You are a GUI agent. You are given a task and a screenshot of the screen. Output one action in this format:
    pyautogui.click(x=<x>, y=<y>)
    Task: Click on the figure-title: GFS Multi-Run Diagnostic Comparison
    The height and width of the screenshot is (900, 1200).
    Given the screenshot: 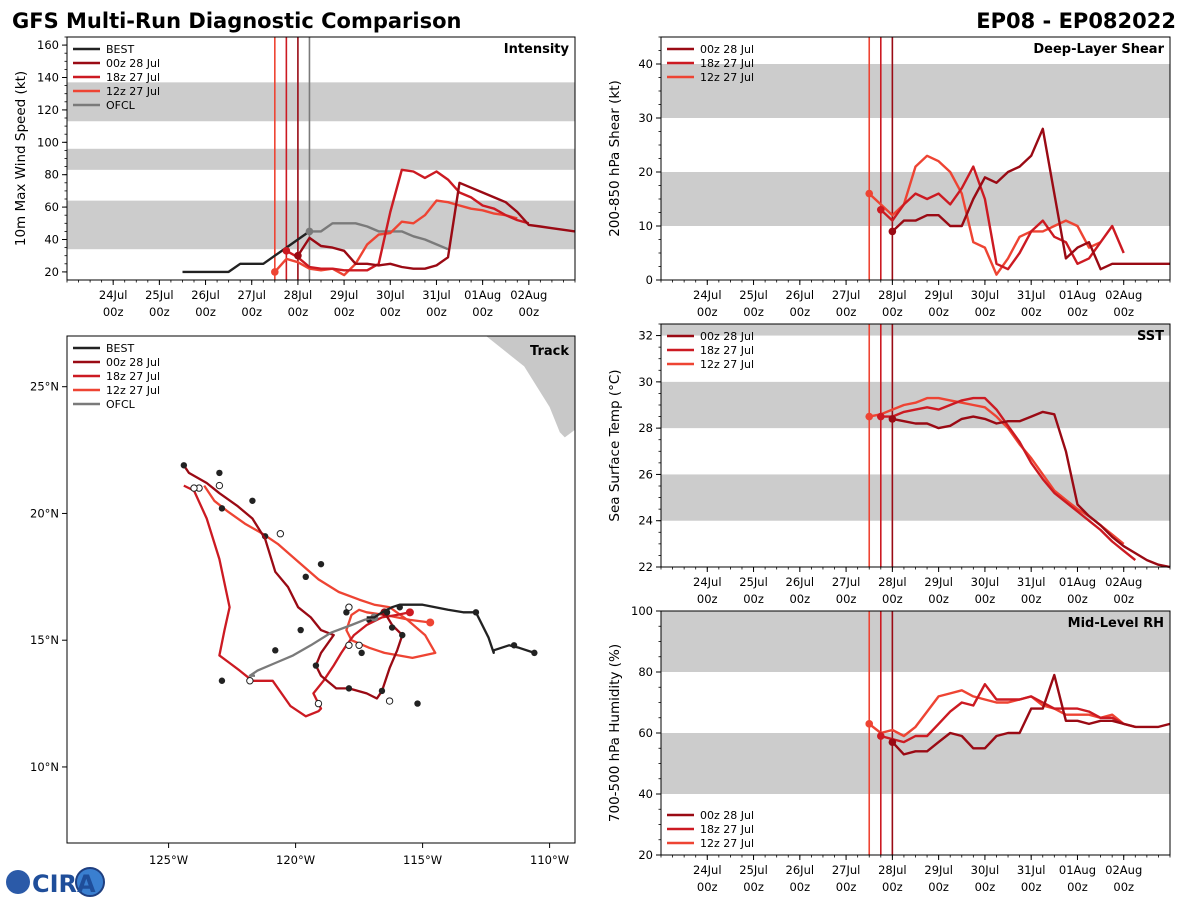 What is the action you would take?
    pyautogui.click(x=236, y=21)
    